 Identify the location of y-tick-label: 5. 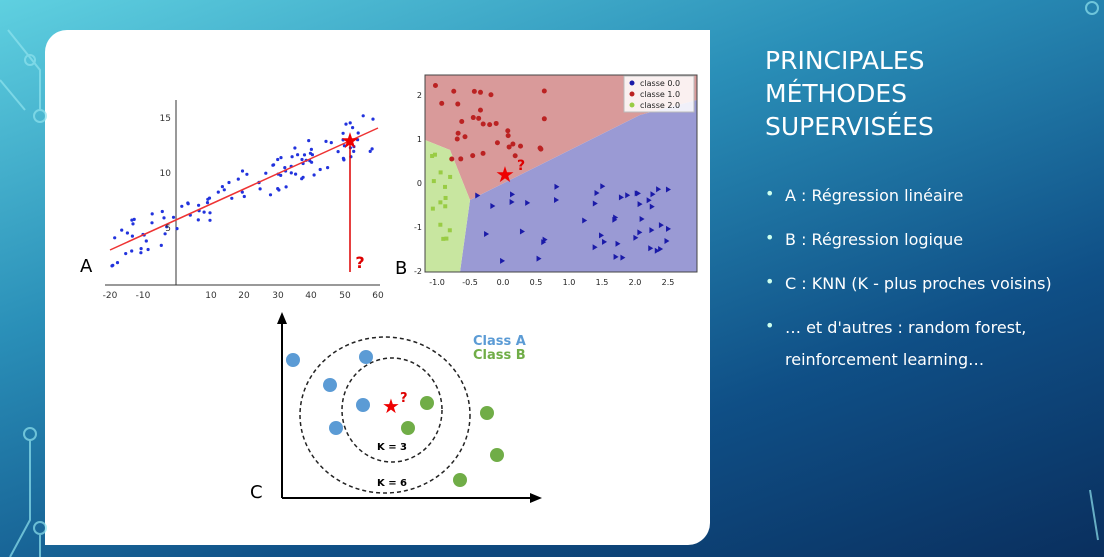
(168, 229).